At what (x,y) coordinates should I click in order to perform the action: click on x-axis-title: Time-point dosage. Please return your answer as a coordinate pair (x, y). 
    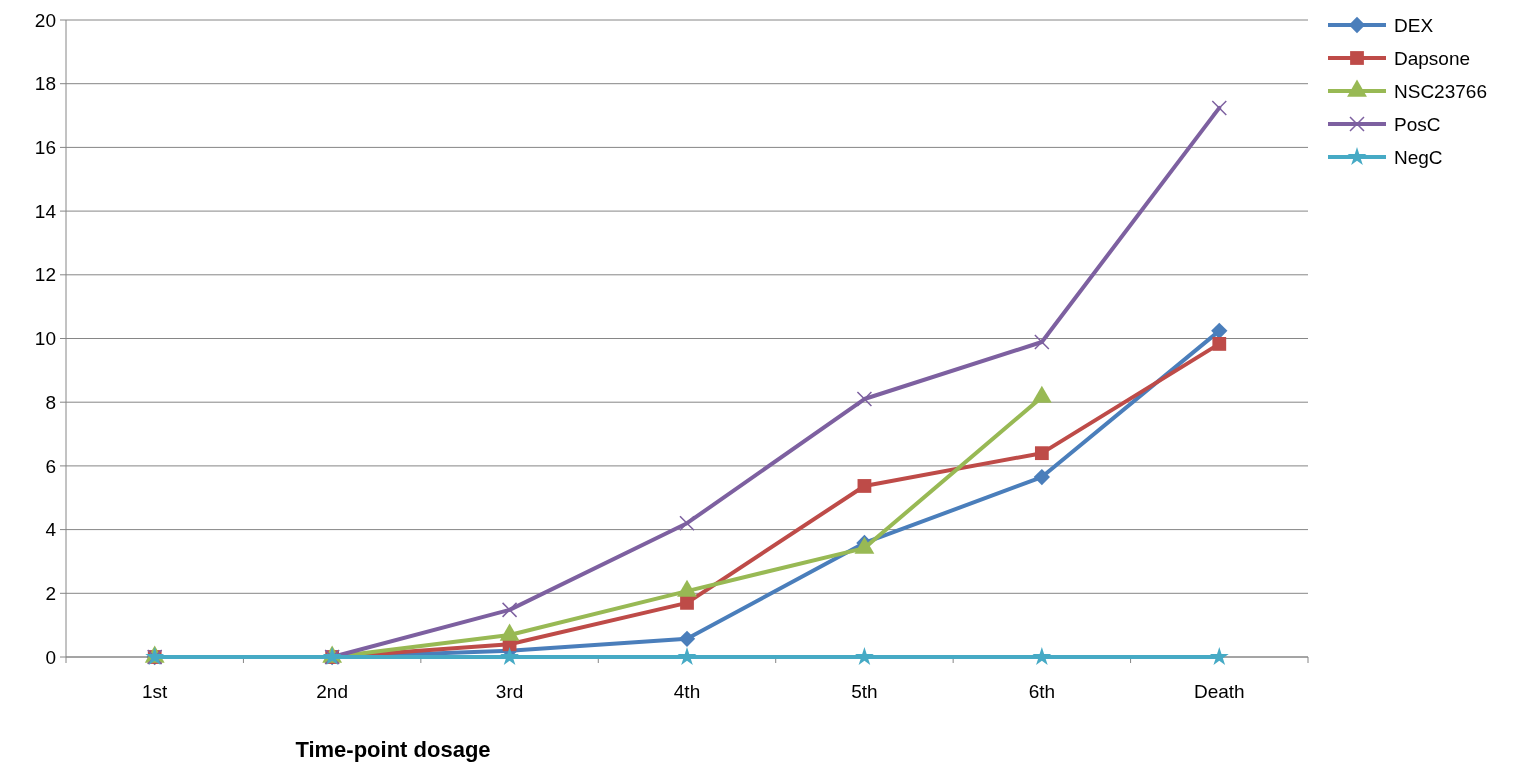
    Looking at the image, I should click on (393, 749).